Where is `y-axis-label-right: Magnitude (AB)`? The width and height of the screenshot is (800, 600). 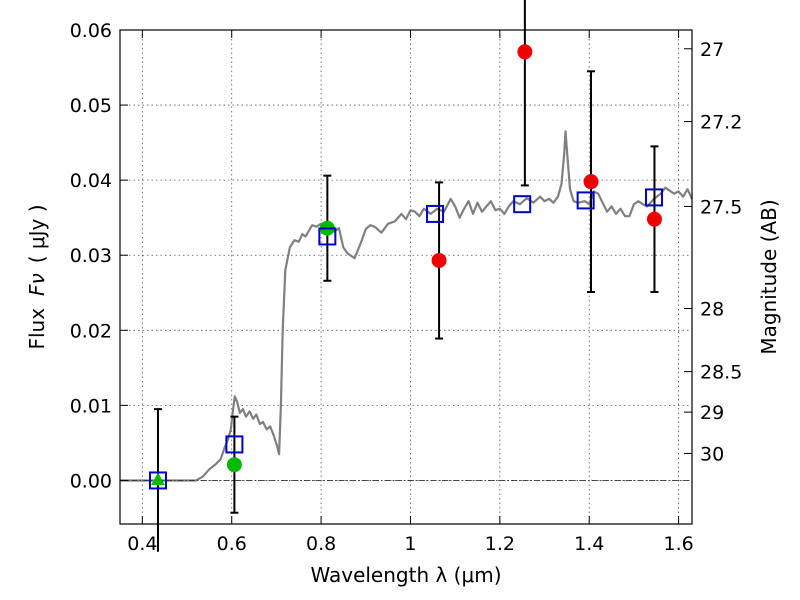
y-axis-label-right: Magnitude (AB) is located at coordinates (769, 276).